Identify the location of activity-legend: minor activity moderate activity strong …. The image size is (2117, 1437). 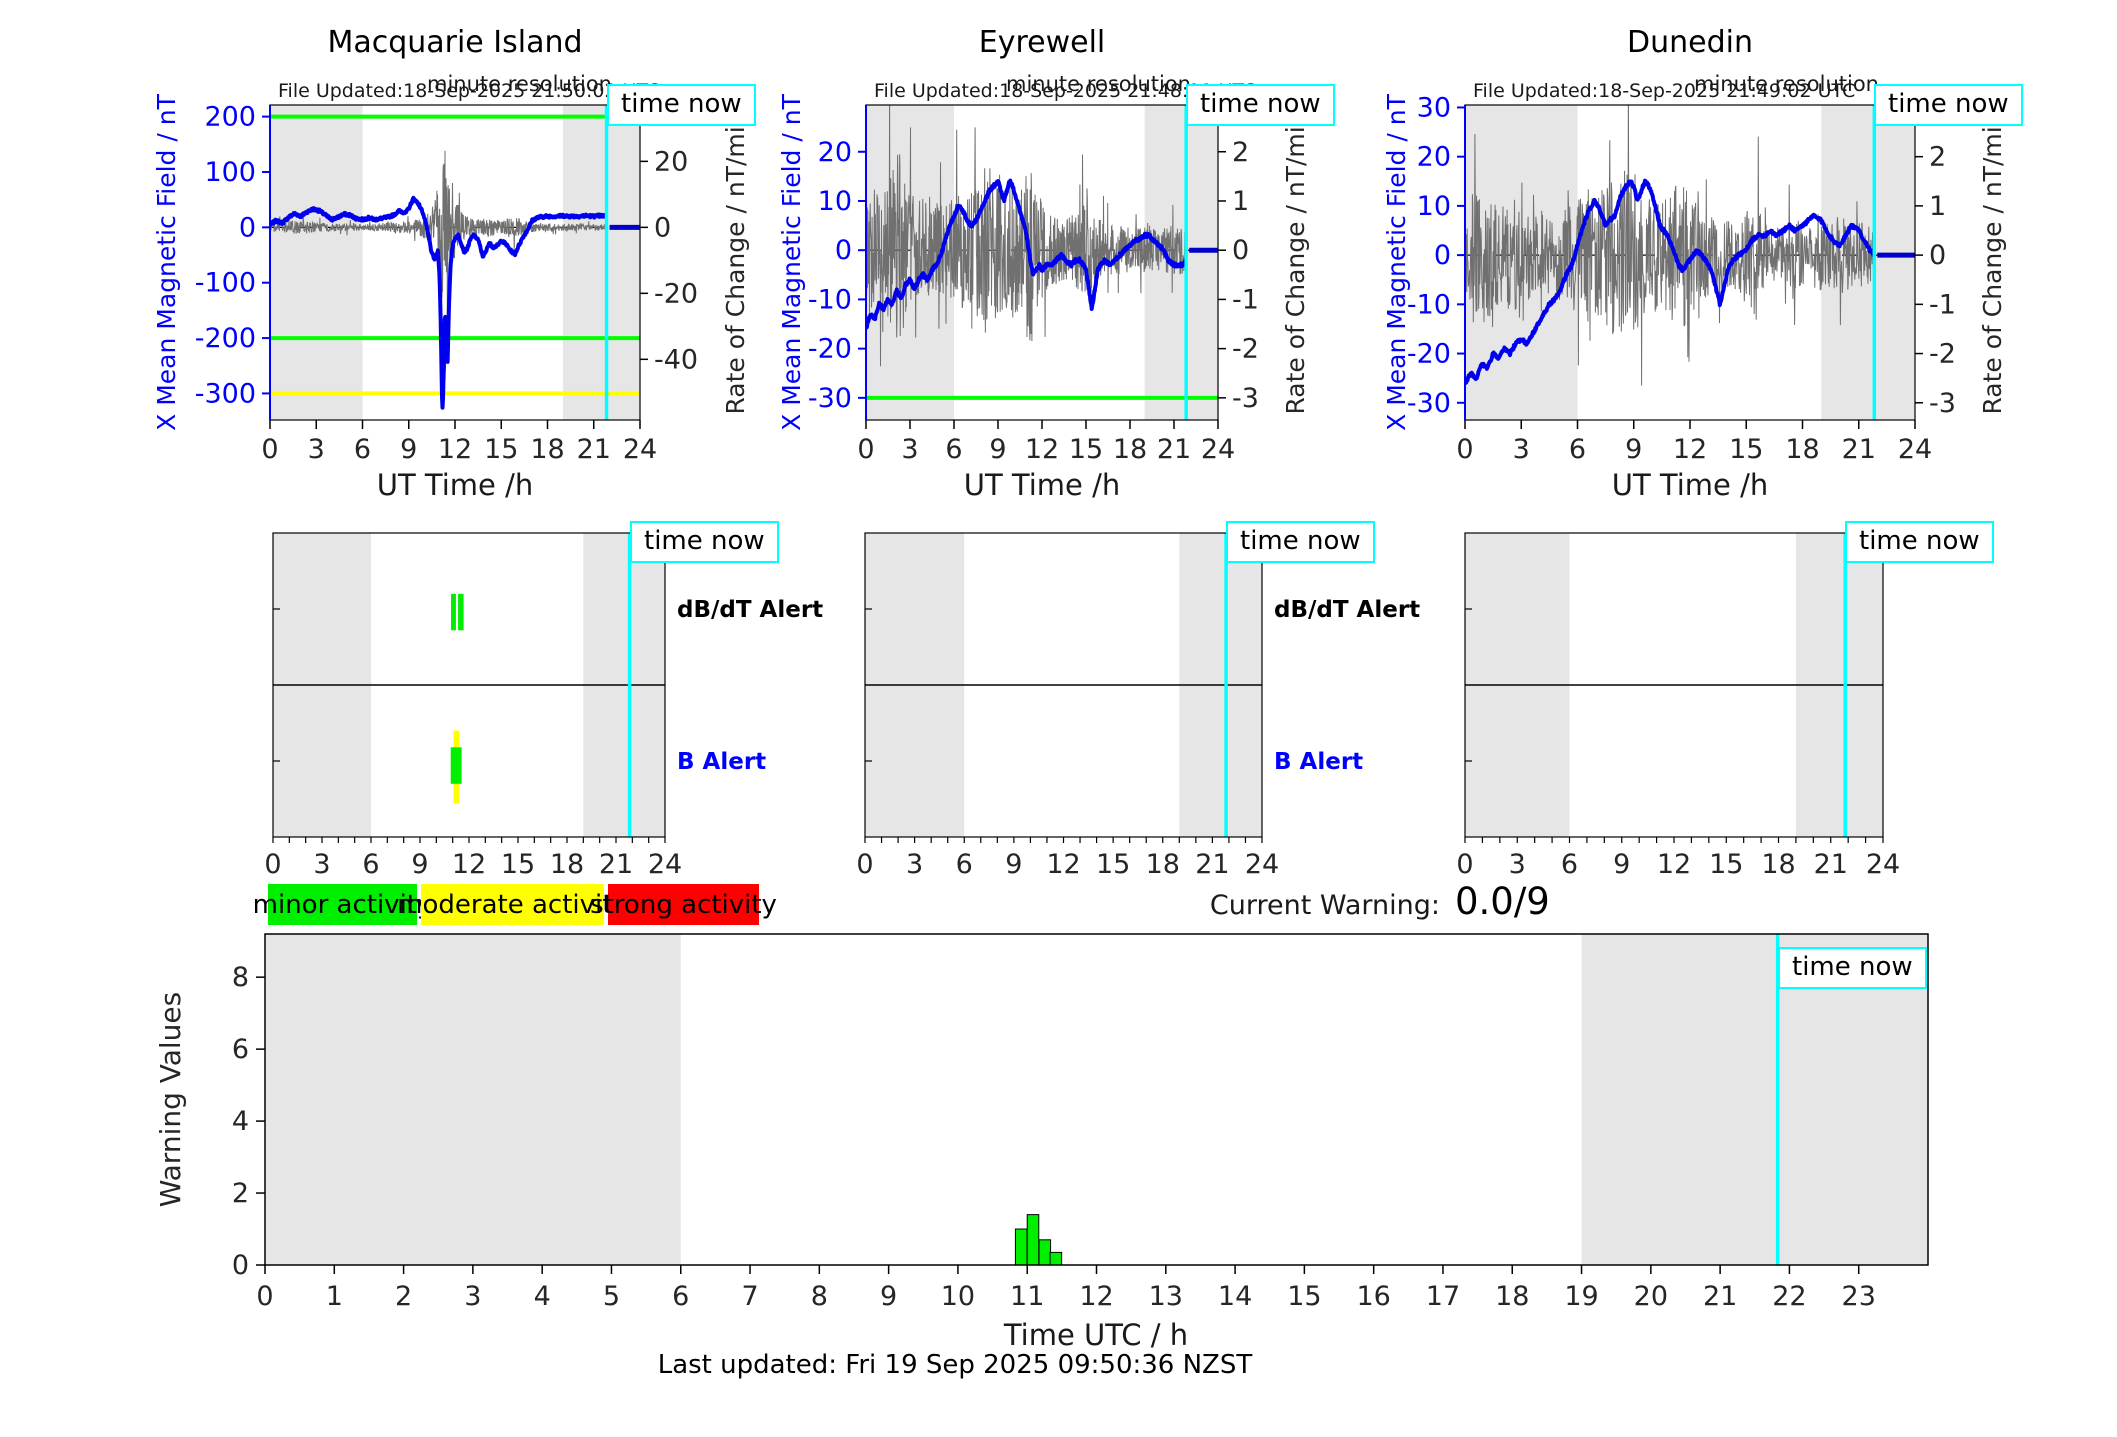
(515, 904).